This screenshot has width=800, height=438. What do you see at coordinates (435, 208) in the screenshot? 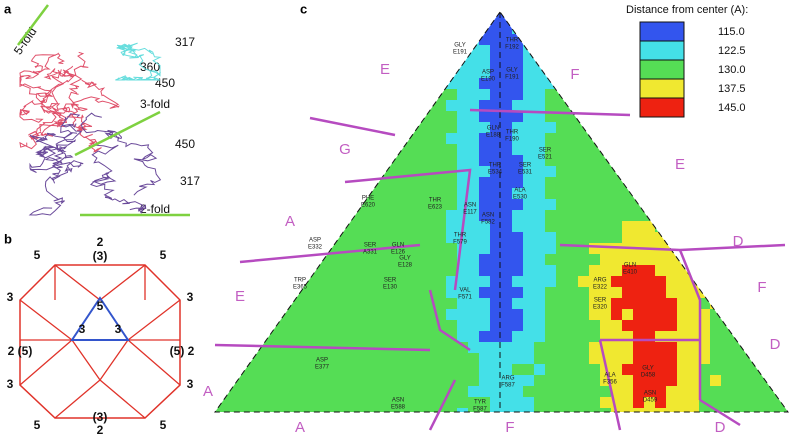
I see `residue-id: E623` at bounding box center [435, 208].